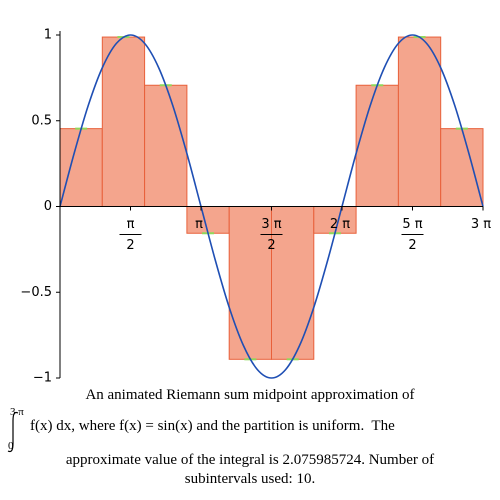 This screenshot has width=500, height=500. What do you see at coordinates (271, 224) in the screenshot?
I see `x-tick-numerator: 3 π` at bounding box center [271, 224].